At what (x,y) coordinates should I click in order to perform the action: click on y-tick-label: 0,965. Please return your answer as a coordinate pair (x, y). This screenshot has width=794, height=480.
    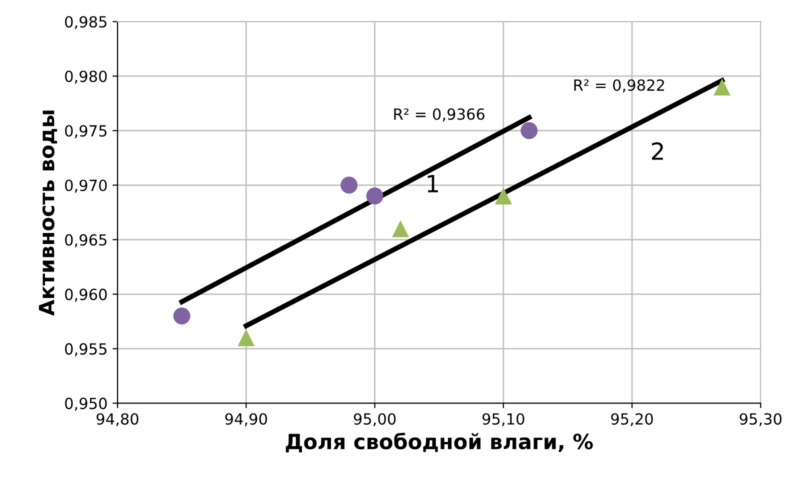
    Looking at the image, I should click on (85, 241).